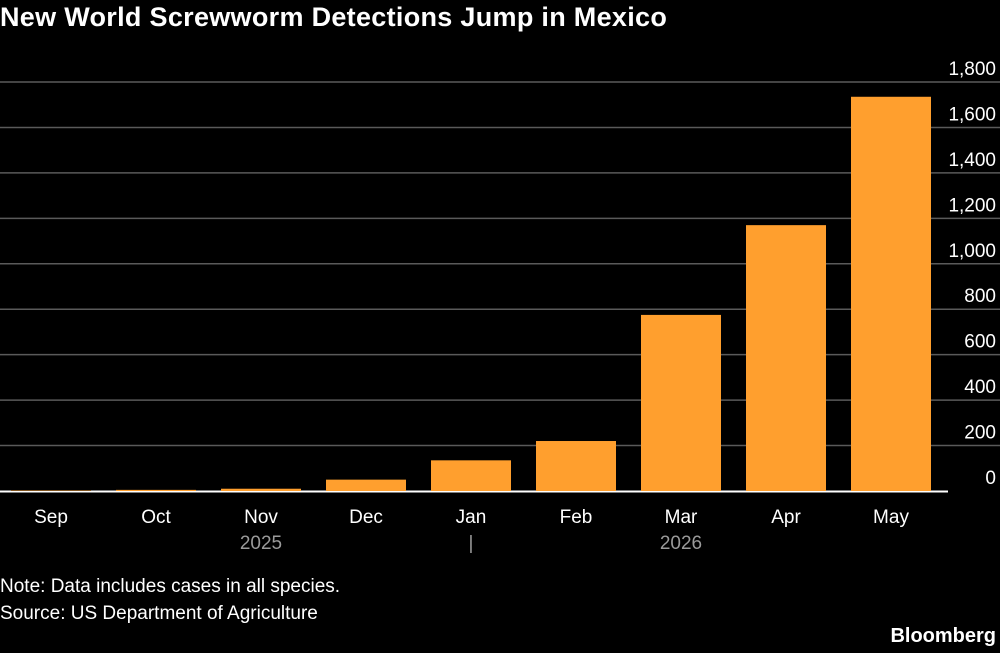  Describe the element at coordinates (366, 485) in the screenshot. I see `bar-dec` at that location.